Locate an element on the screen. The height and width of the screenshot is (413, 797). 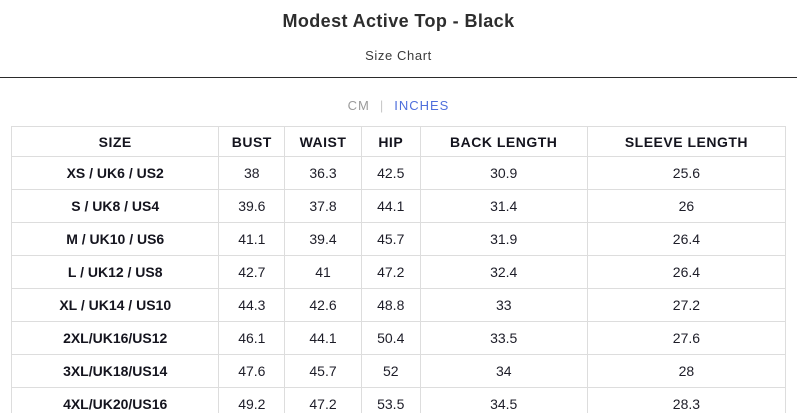
table-row: L / UK12 / US8 42.7 41 47.2 32.4 26.4 is located at coordinates (398, 272).